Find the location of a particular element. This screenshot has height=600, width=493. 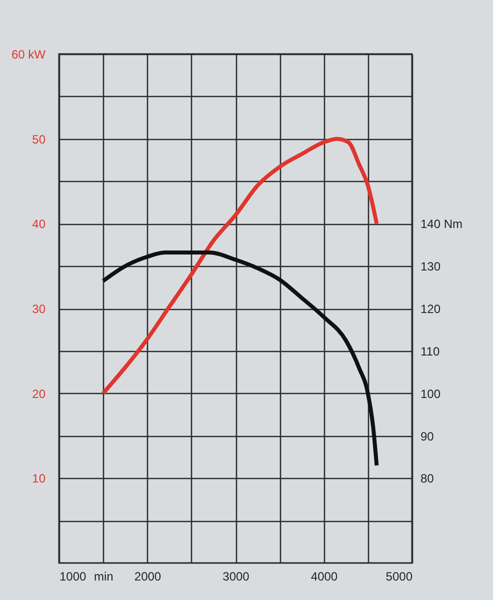

x-tick-label: 1000 is located at coordinates (73, 577).